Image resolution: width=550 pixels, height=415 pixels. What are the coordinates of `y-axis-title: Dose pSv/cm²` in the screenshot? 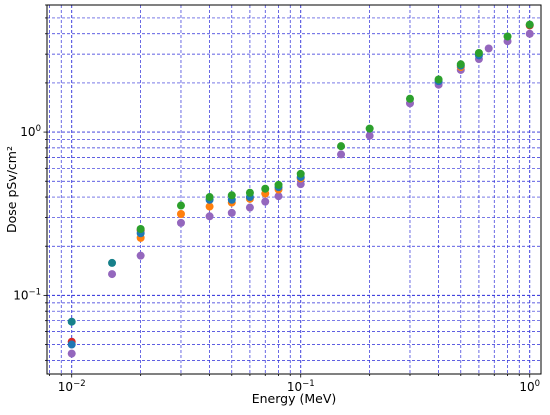 It's located at (11, 189).